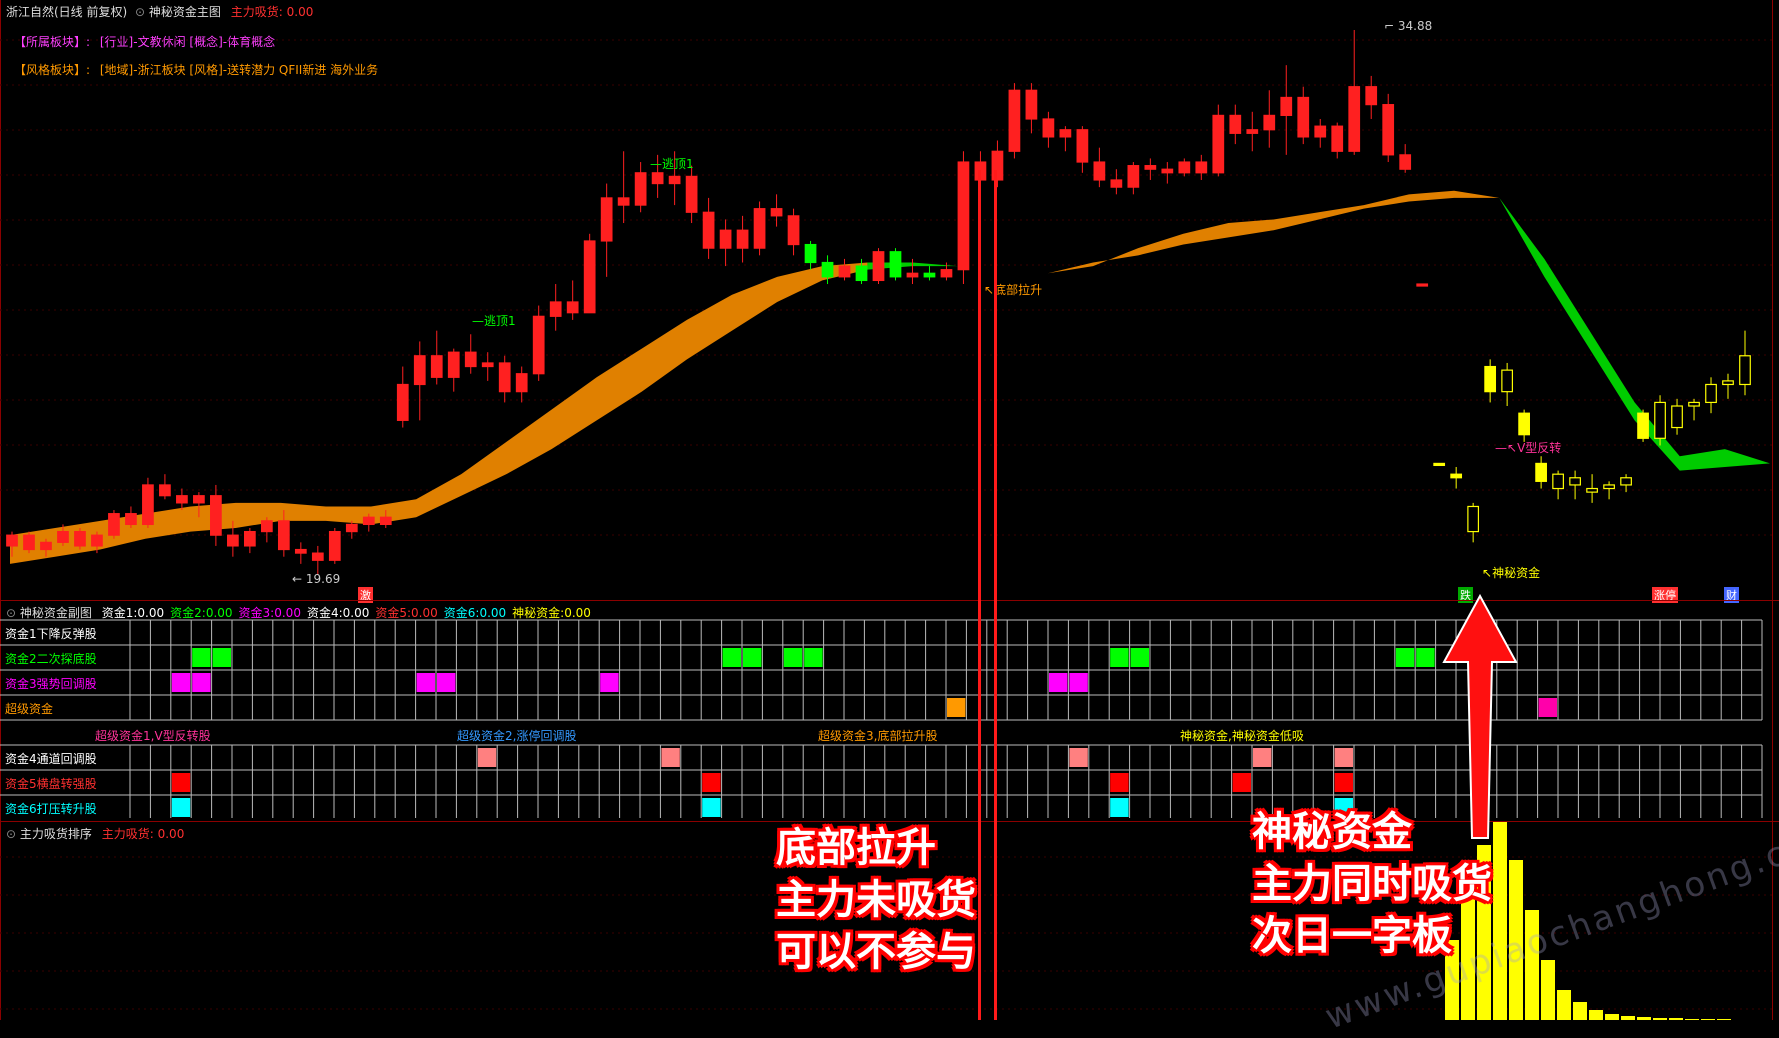  What do you see at coordinates (1352, 936) in the screenshot?
I see `callout-right-line-3: 次日一字板` at bounding box center [1352, 936].